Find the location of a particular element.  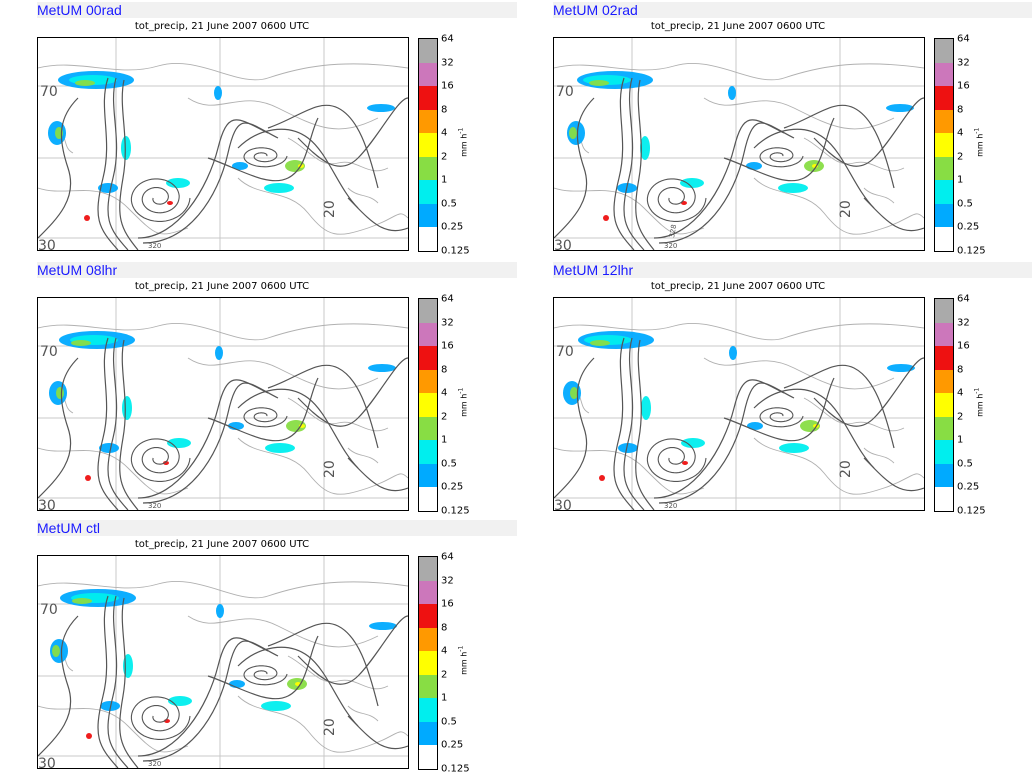

map-frame: 70 20 30 320 is located at coordinates (223, 662).